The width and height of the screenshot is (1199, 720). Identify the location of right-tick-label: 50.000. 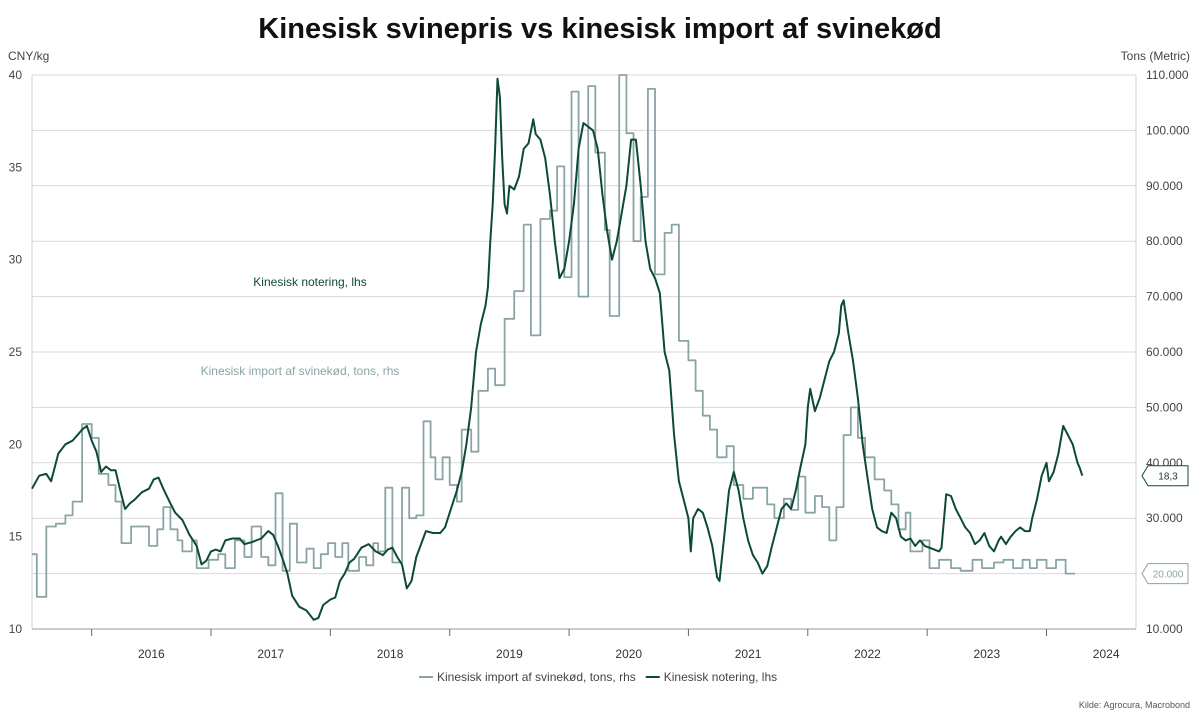
(1164, 407).